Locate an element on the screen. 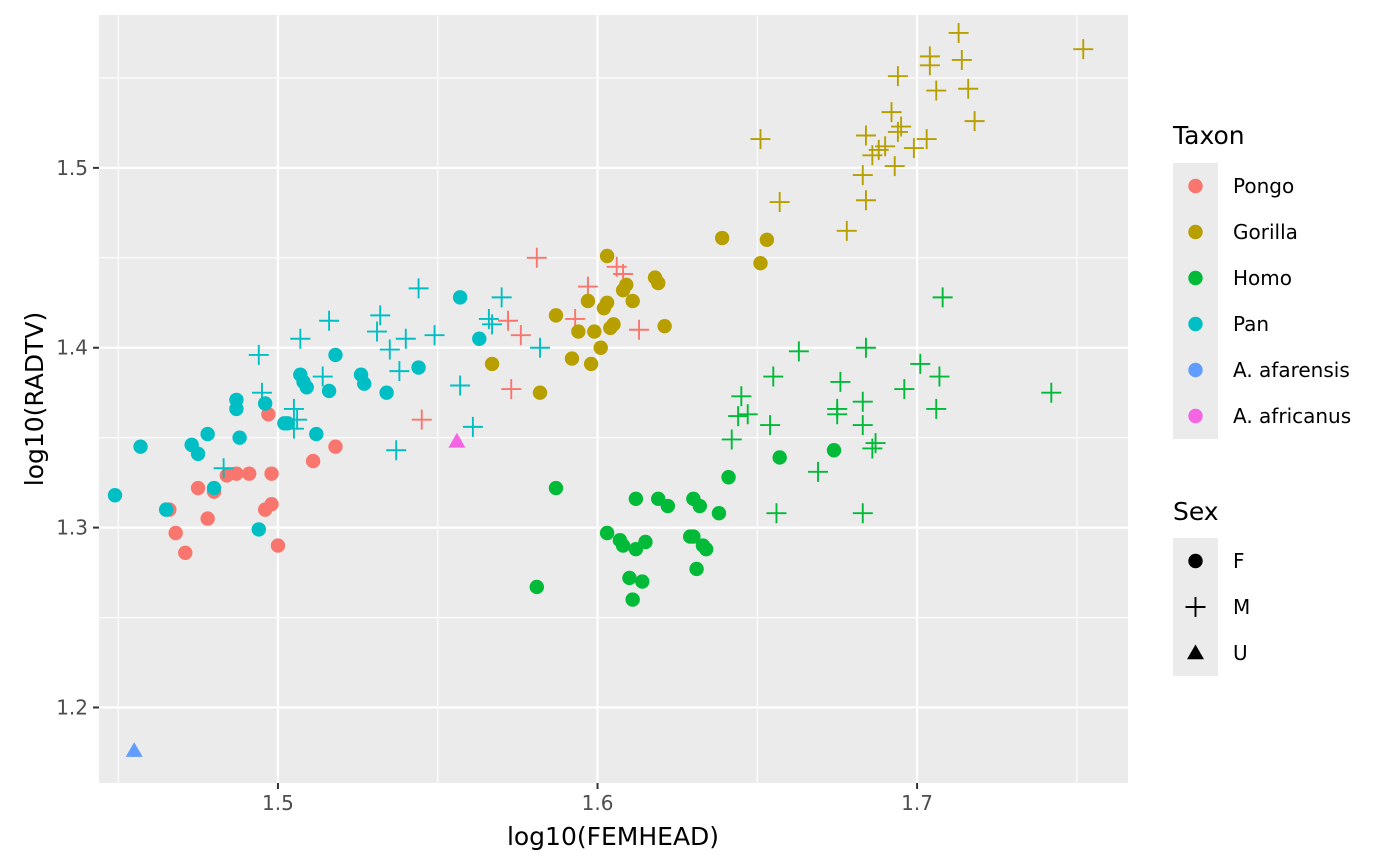  taxon-legend-key-background is located at coordinates (1195, 301).